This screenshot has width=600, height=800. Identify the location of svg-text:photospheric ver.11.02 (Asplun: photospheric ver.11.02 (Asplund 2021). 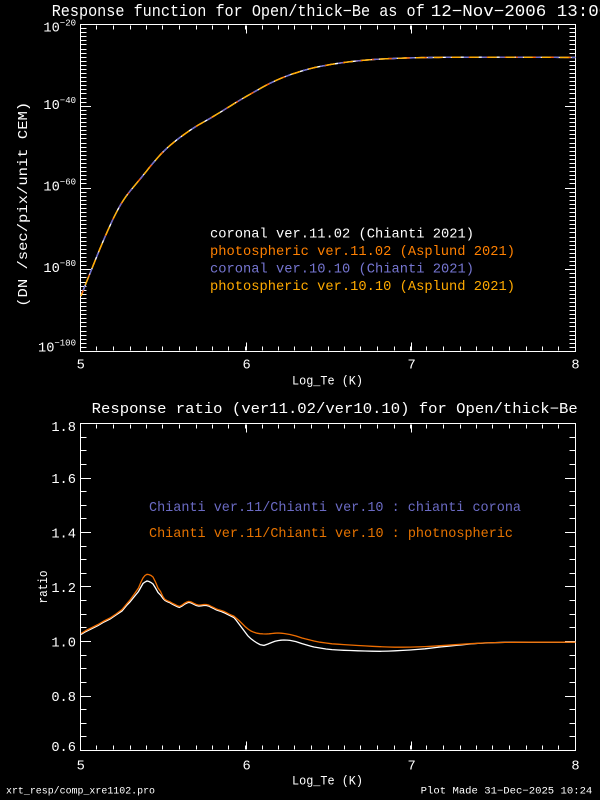
(362, 252).